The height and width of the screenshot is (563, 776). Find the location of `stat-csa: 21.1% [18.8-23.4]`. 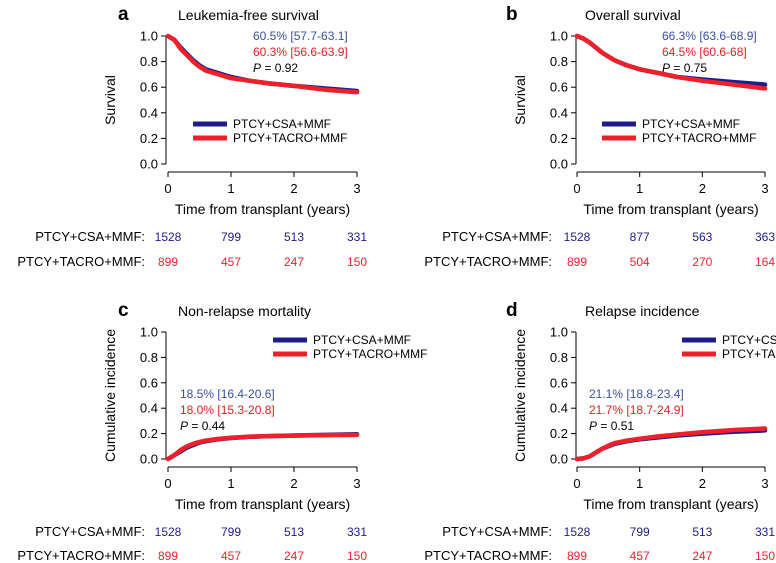

stat-csa: 21.1% [18.8-23.4] is located at coordinates (636, 394).